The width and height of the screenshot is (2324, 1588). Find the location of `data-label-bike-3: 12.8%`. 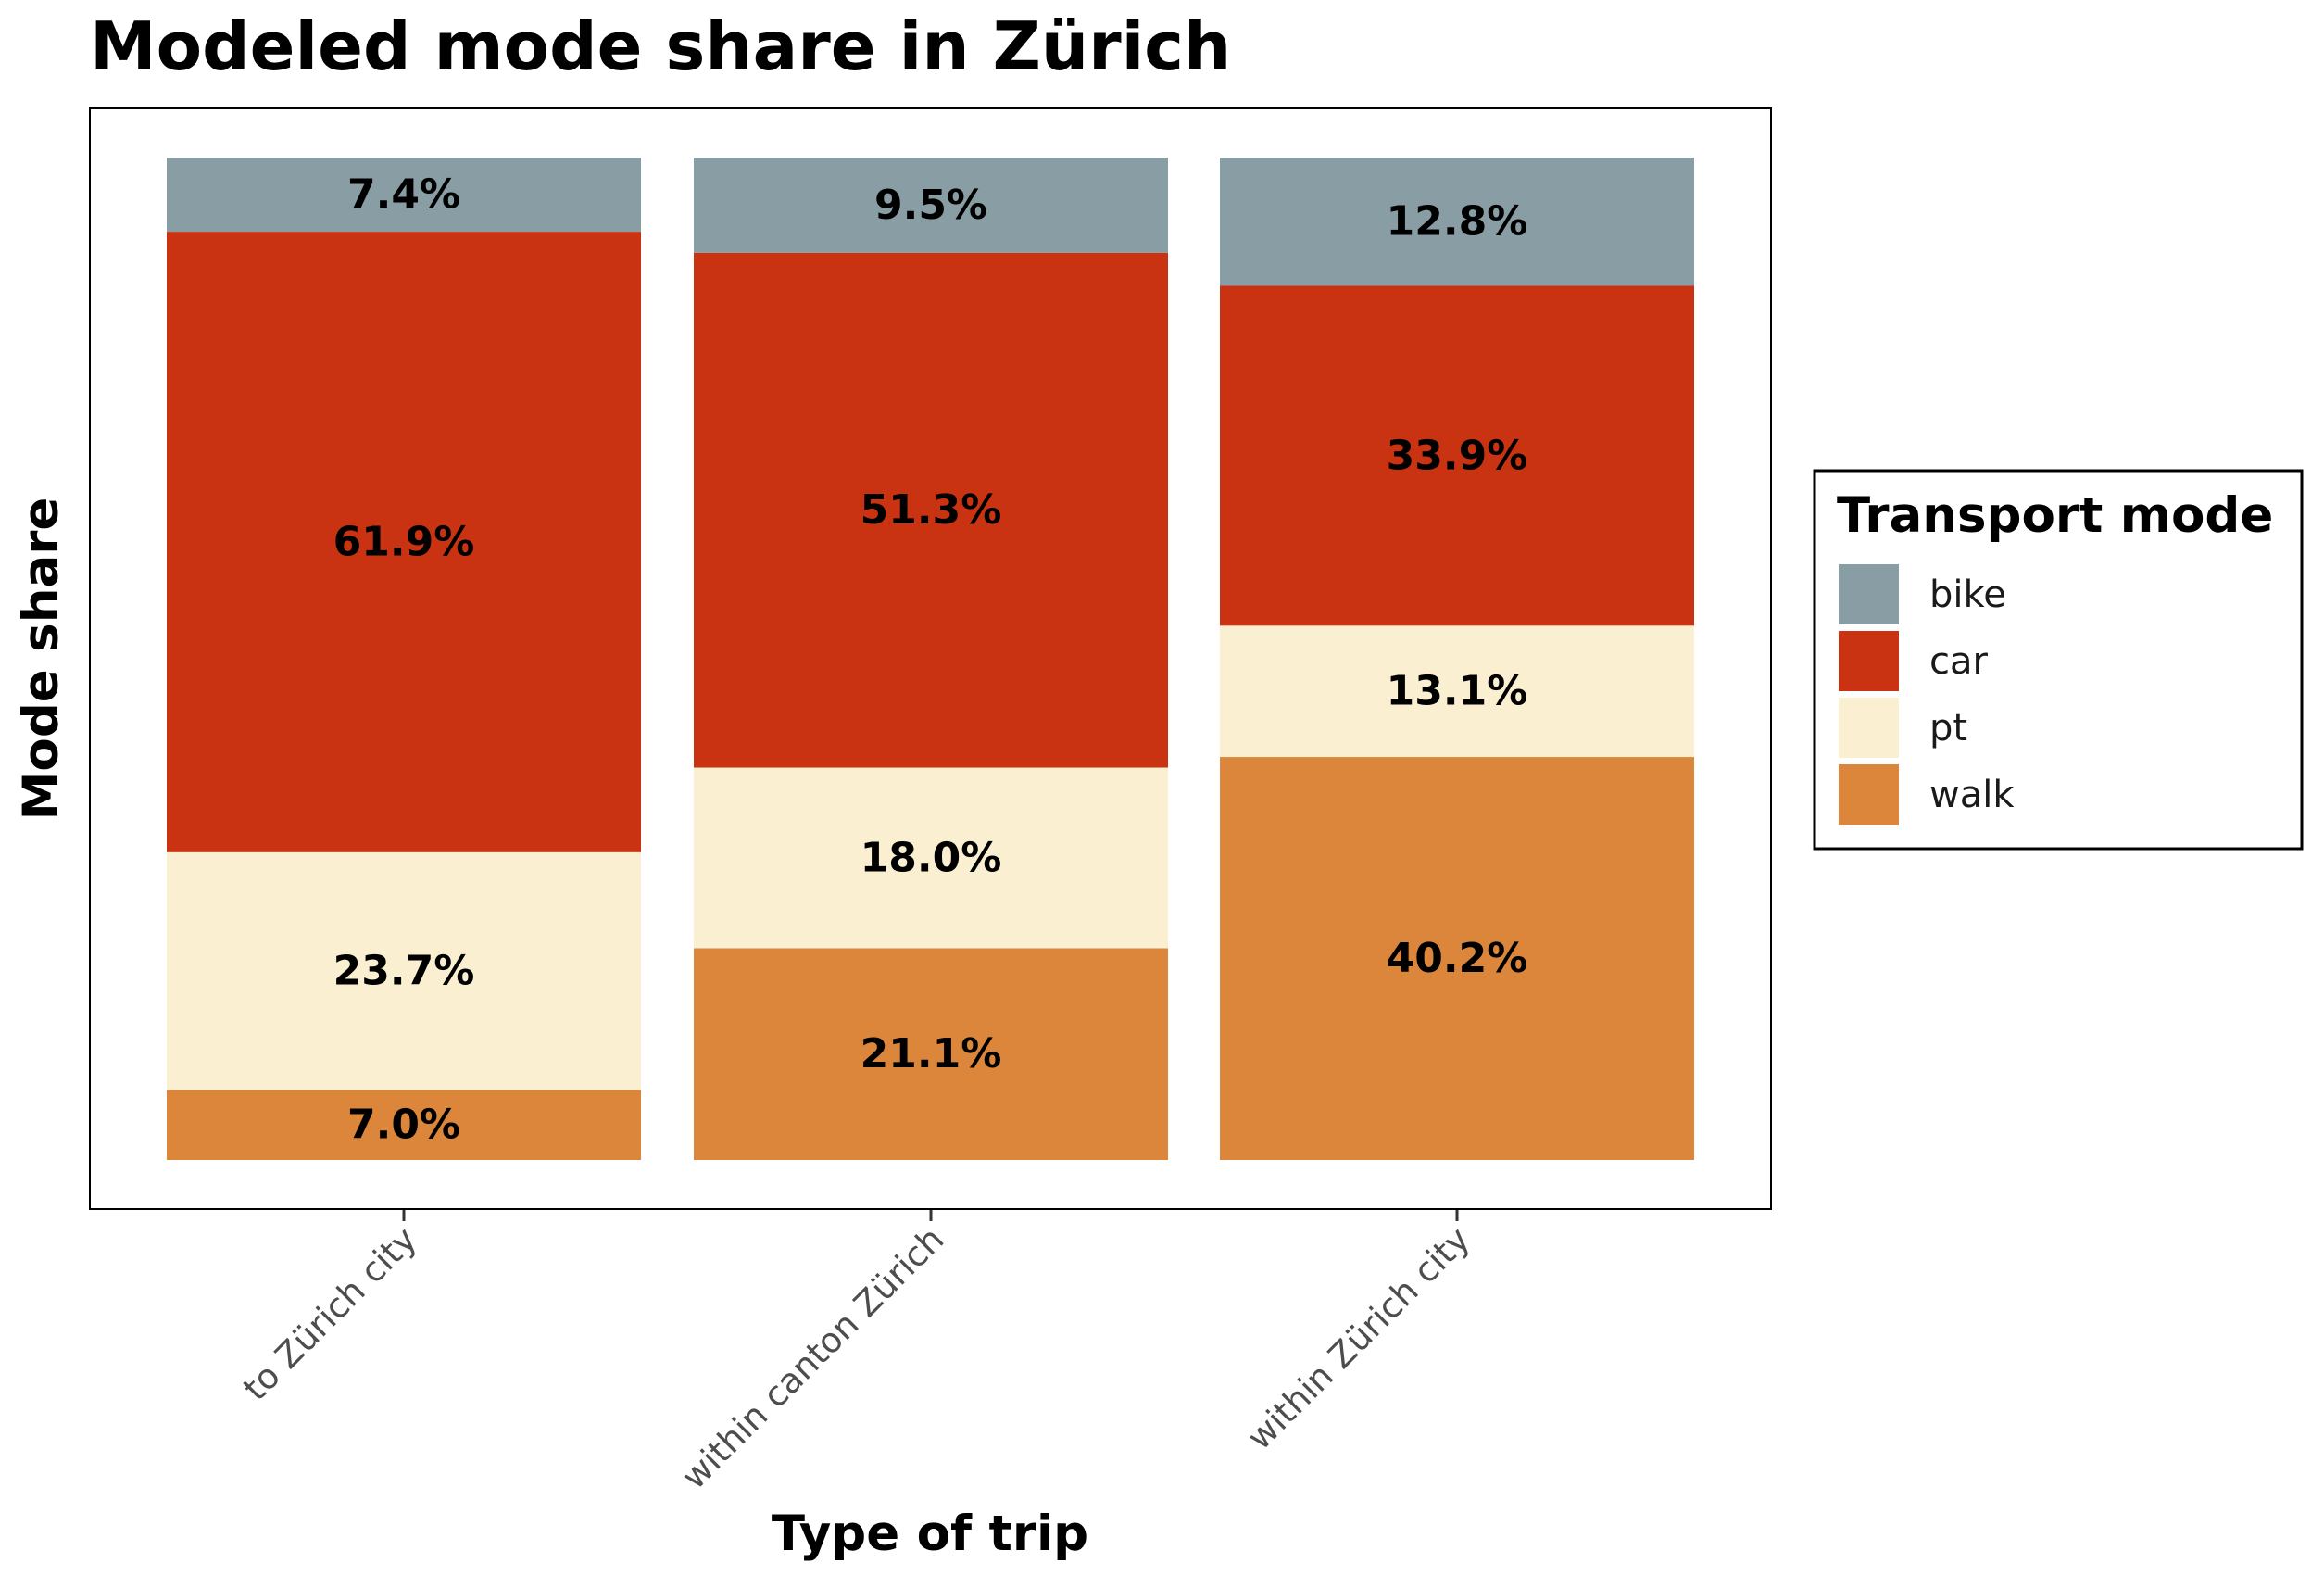

data-label-bike-3: 12.8% is located at coordinates (1457, 222).